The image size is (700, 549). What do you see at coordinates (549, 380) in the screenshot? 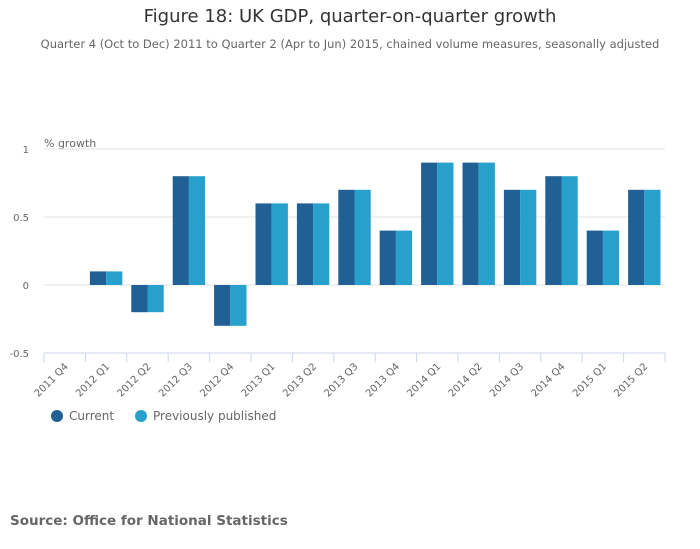
I see `x-tick-label: 2014 Q4` at bounding box center [549, 380].